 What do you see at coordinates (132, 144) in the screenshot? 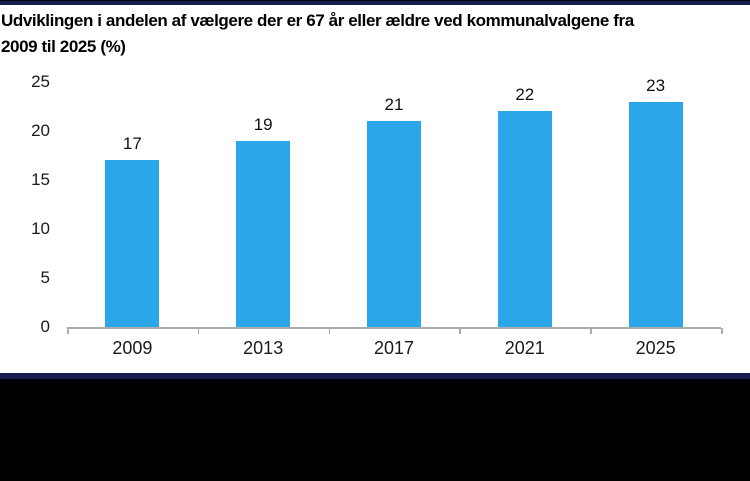
I see `bar-value-label: 17` at bounding box center [132, 144].